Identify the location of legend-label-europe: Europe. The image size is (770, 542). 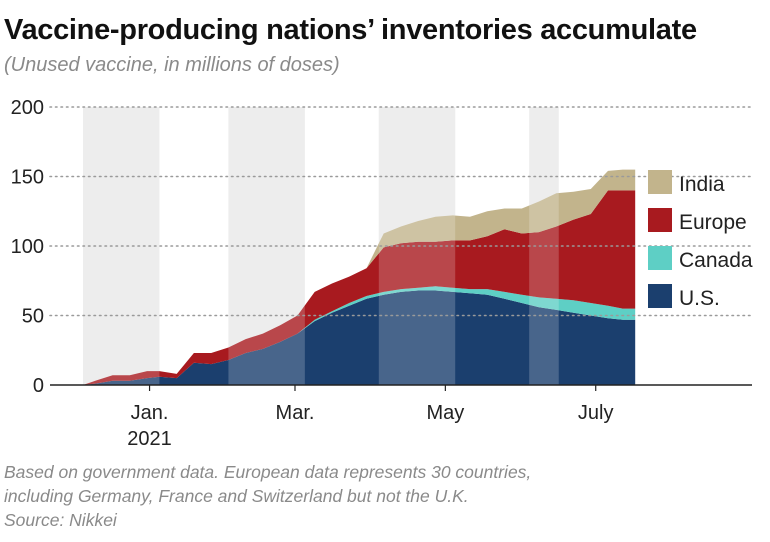
(713, 222).